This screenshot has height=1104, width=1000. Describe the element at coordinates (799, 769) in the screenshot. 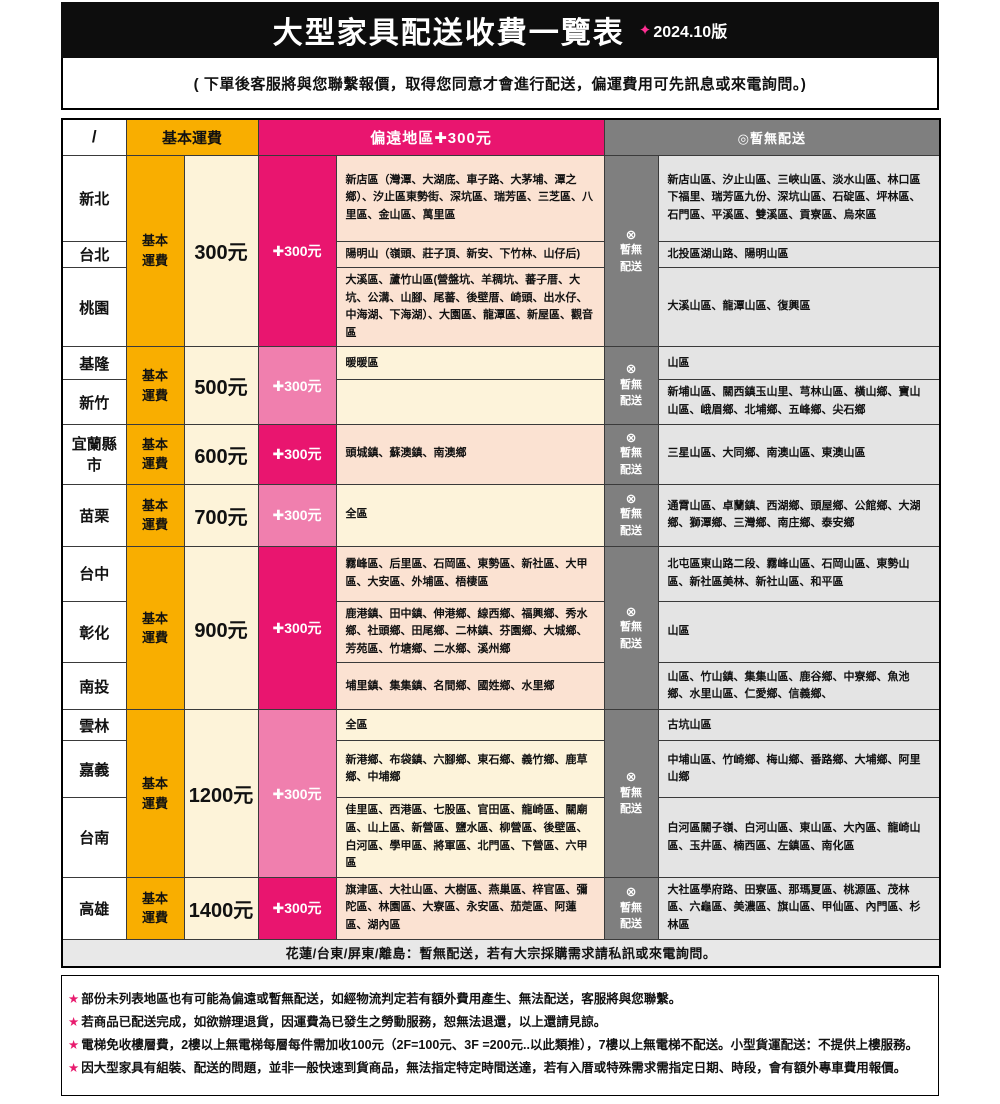

I see `no-delivery-areas-cell: 中埔山區、竹崎鄉、梅山鄉、番路鄉、大埔鄉、阿里山鄉` at that location.